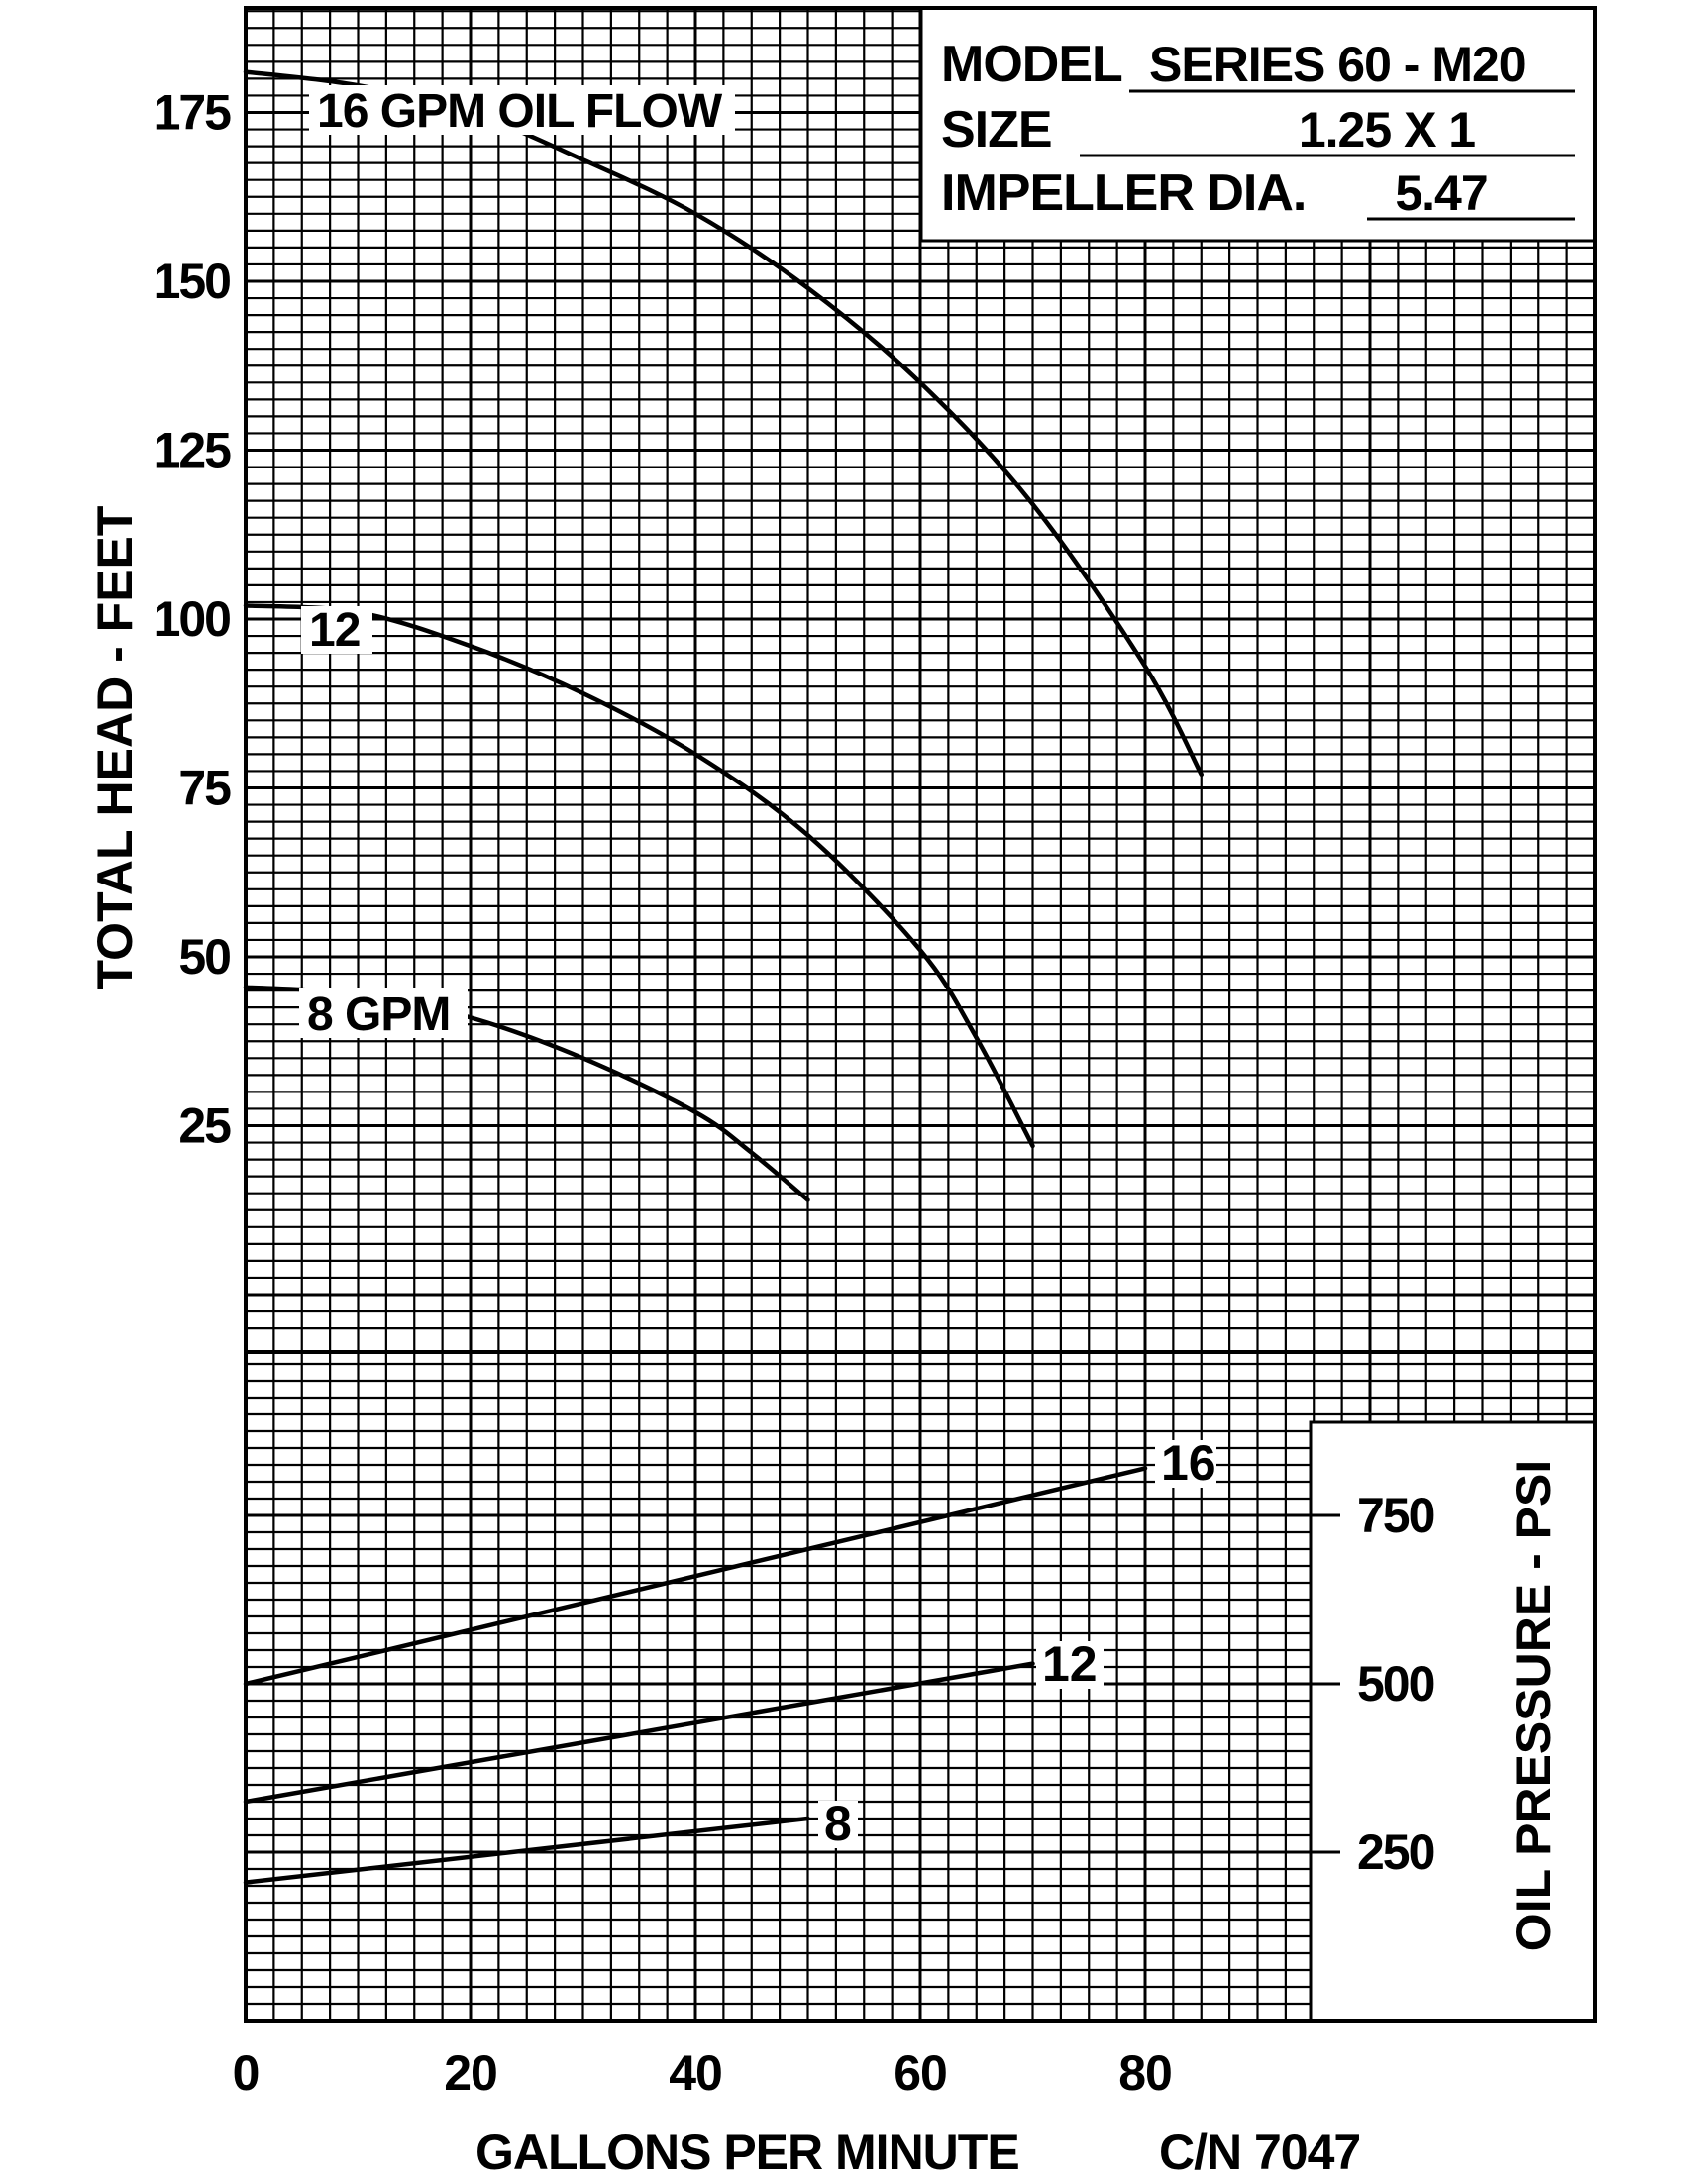 Image resolution: width=1684 pixels, height=2184 pixels. I want to click on pressure-series-label: 8, so click(838, 1823).